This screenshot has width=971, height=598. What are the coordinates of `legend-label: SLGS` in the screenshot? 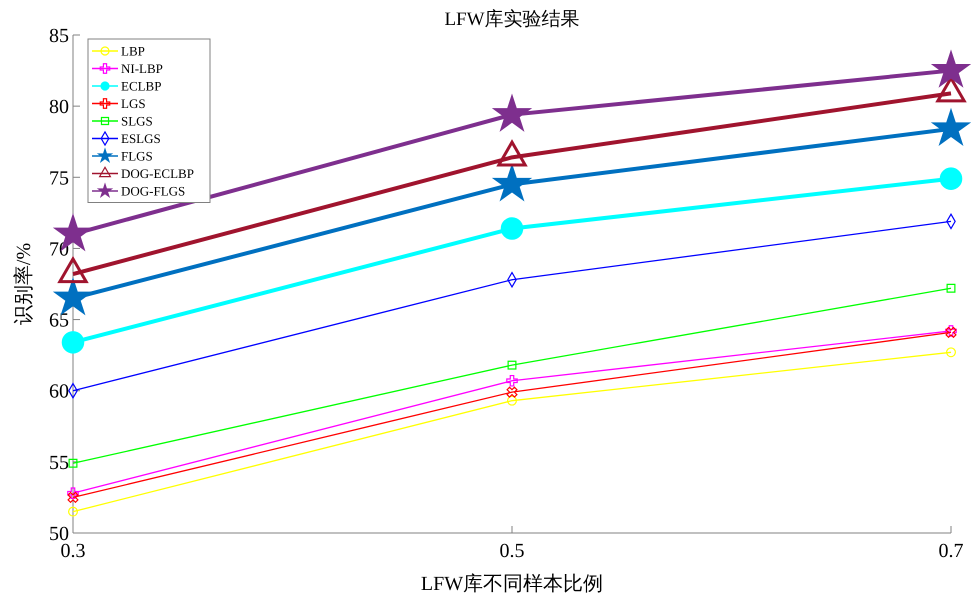 It's located at (137, 121).